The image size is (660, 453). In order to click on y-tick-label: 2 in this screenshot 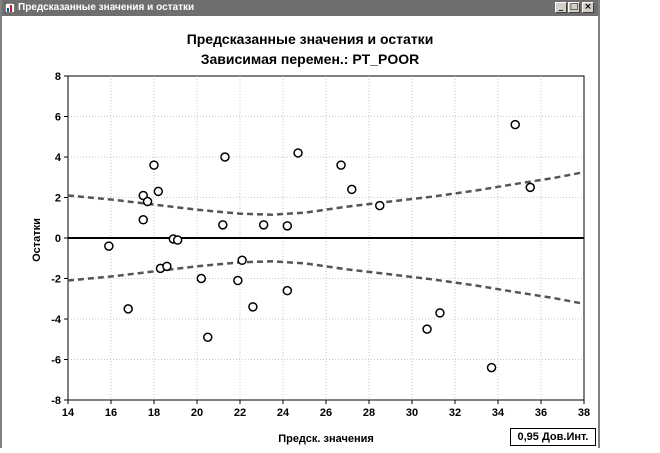, I will do `click(58, 199)`.